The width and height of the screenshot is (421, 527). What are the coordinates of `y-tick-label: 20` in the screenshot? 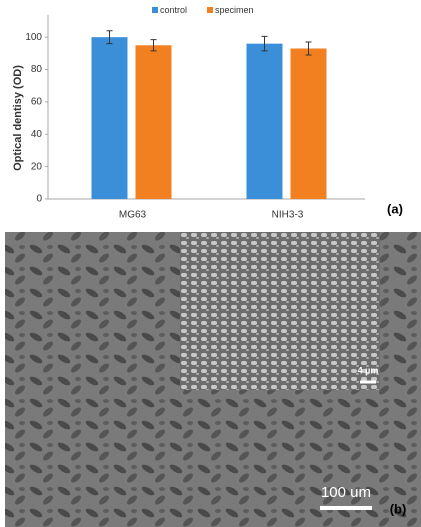 It's located at (37, 166).